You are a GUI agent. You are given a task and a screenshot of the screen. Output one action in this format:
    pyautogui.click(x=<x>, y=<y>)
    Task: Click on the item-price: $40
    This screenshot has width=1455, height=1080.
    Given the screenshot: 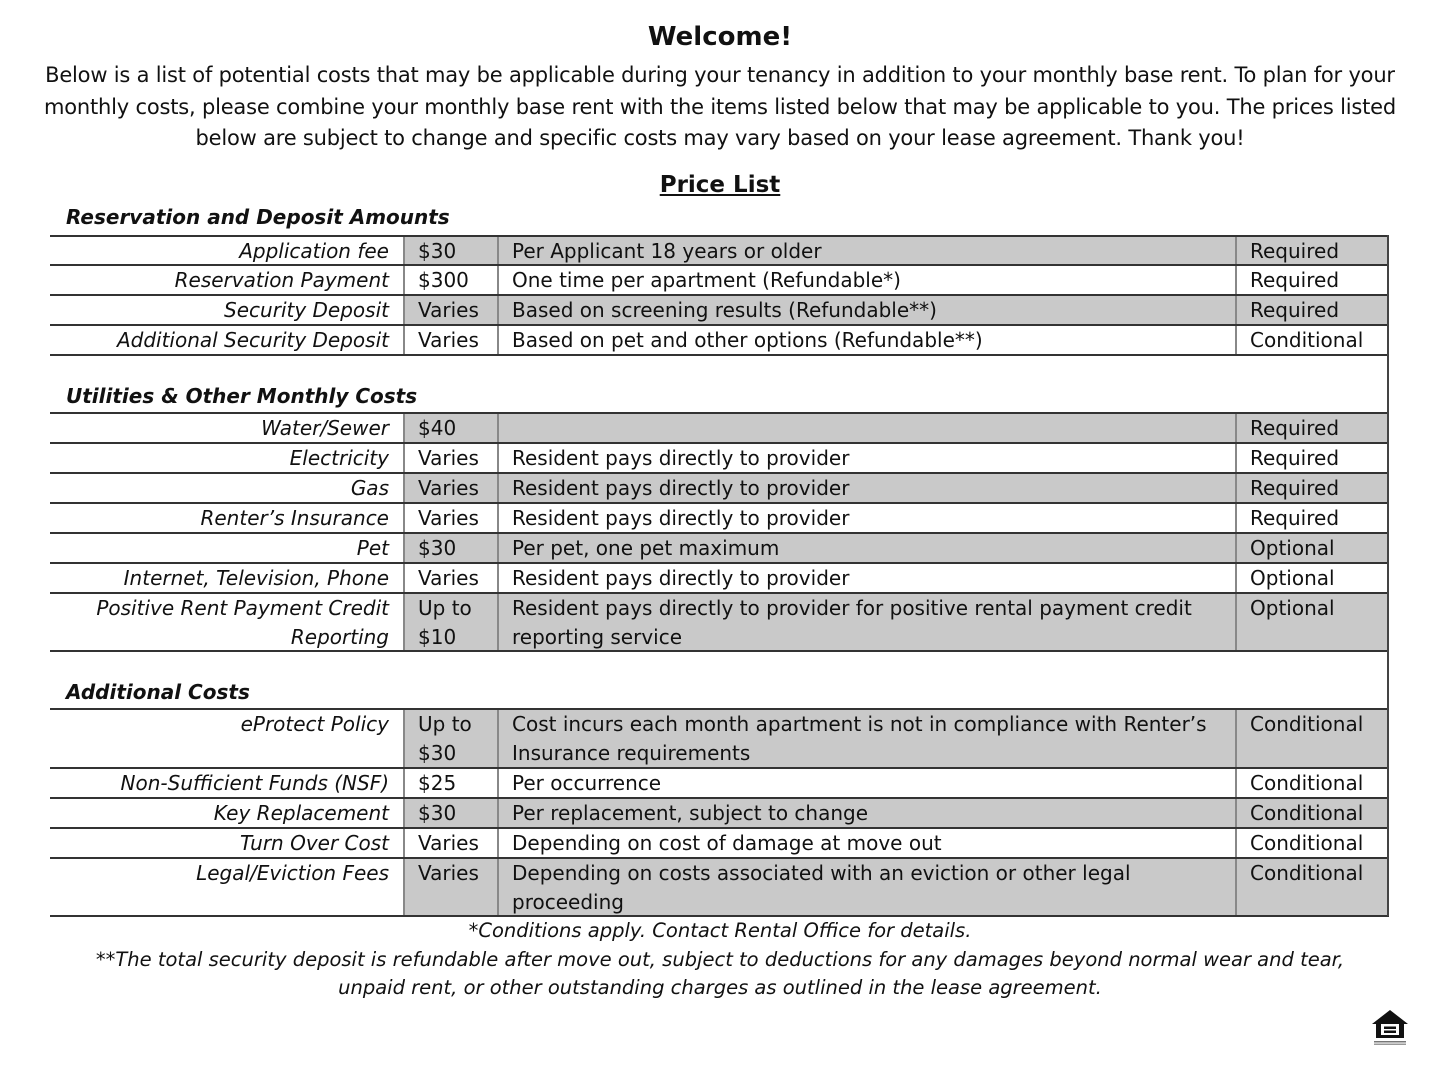 What is the action you would take?
    pyautogui.click(x=450, y=428)
    